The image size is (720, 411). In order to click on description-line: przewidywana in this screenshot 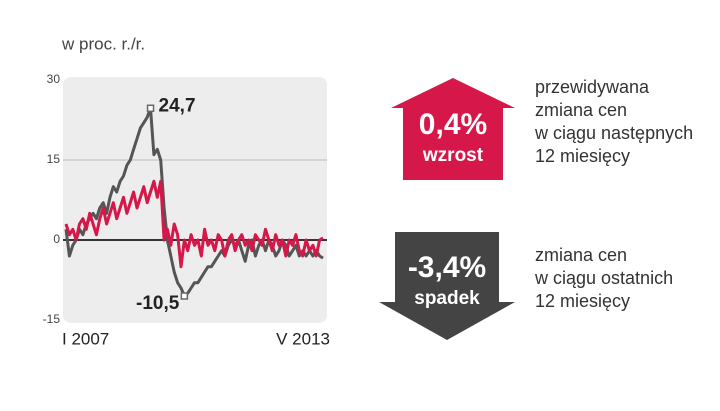, I will do `click(592, 87)`.